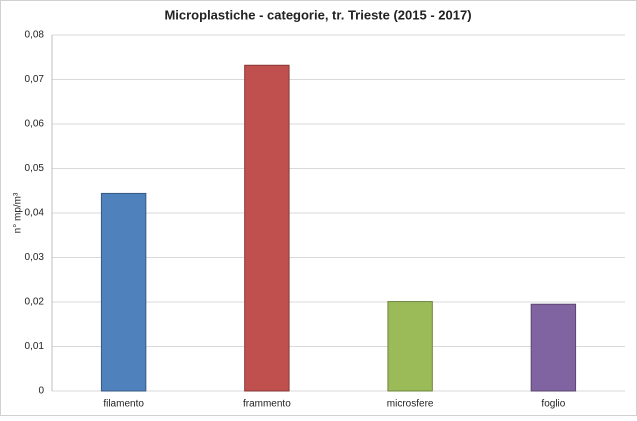  I want to click on y-tick-label: 0,02, so click(35, 302).